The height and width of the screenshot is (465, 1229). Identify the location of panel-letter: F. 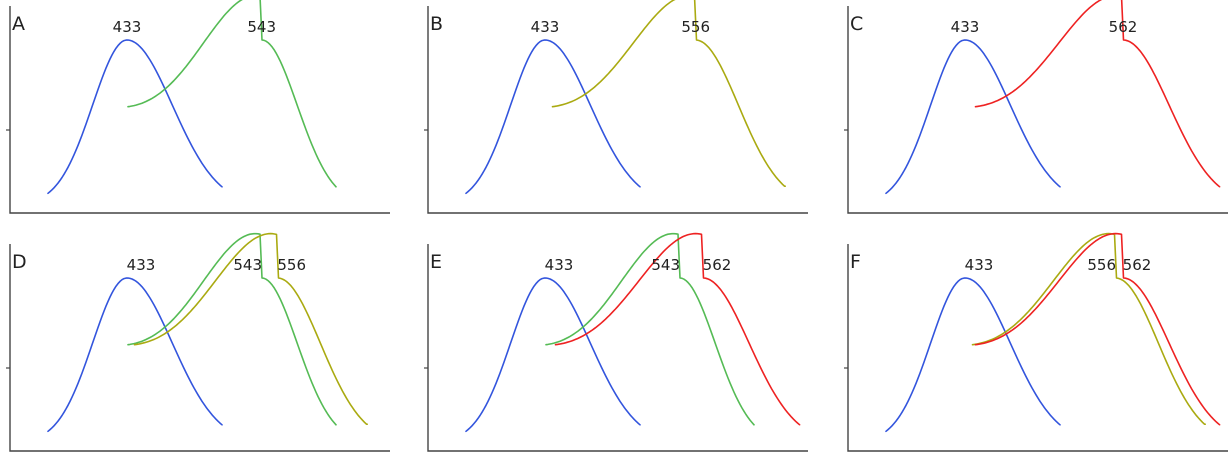
(855, 262).